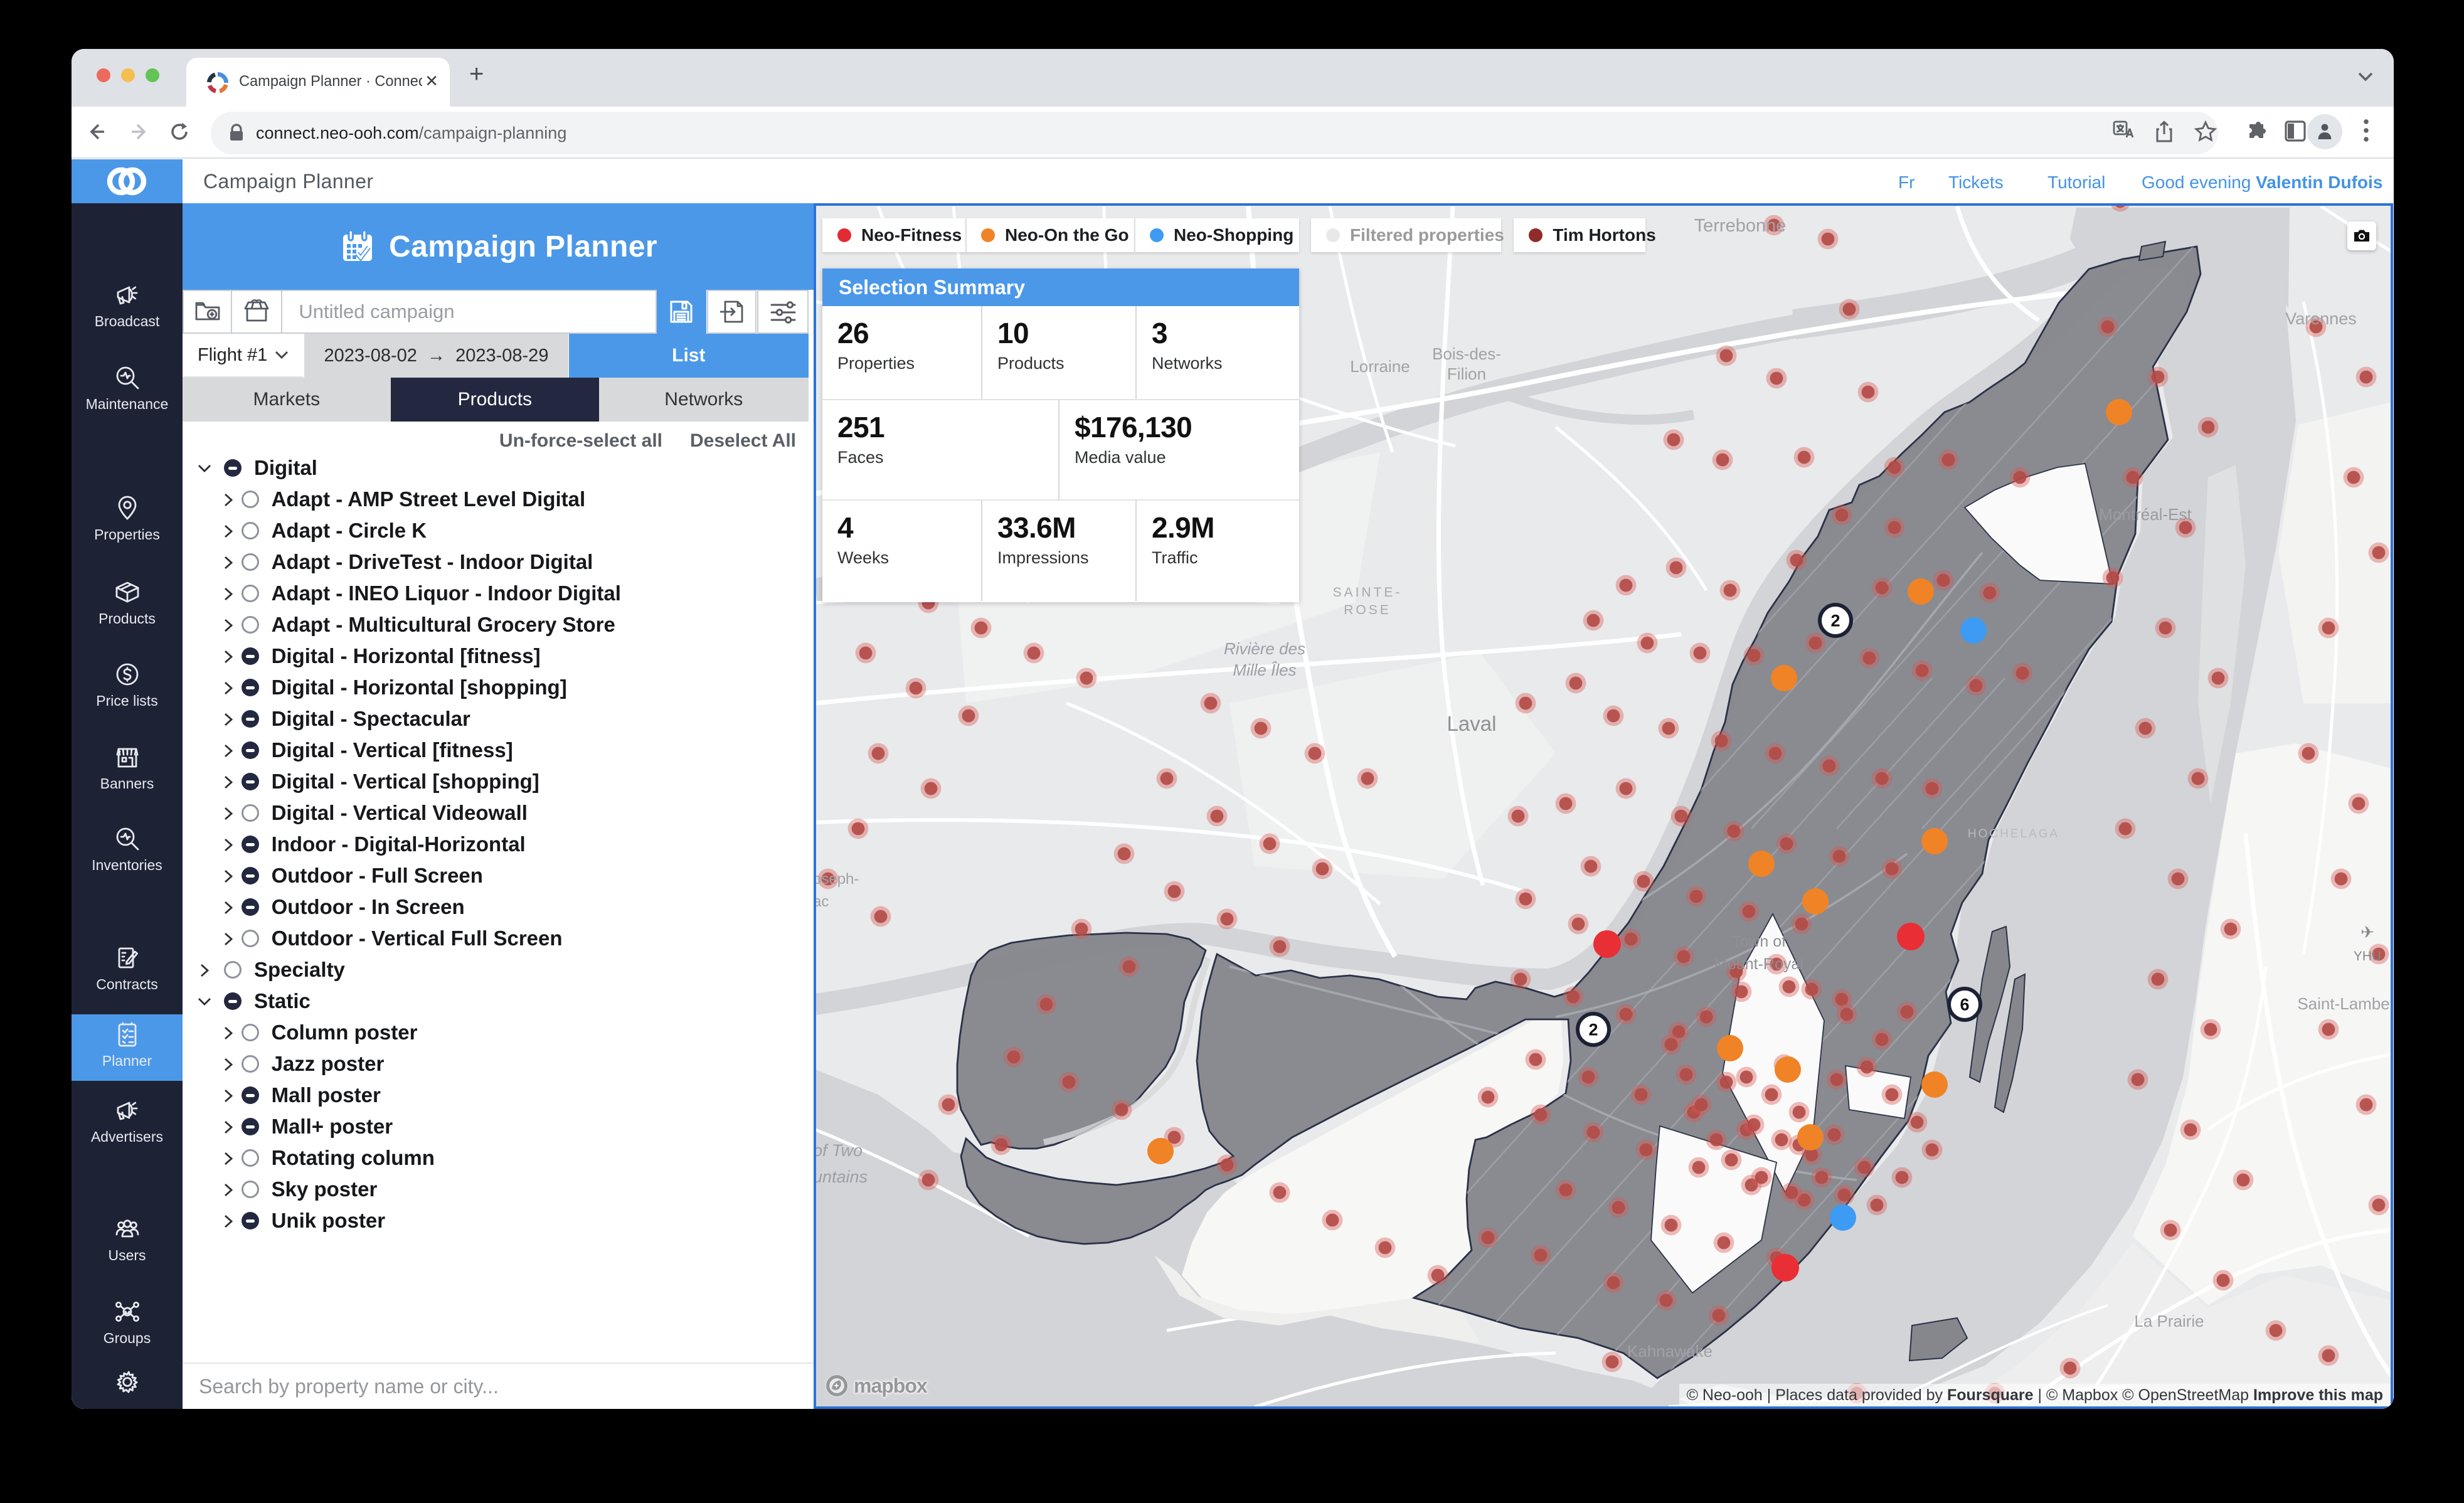 The image size is (2464, 1503). I want to click on svg-text: SAINTE-, so click(1368, 592).